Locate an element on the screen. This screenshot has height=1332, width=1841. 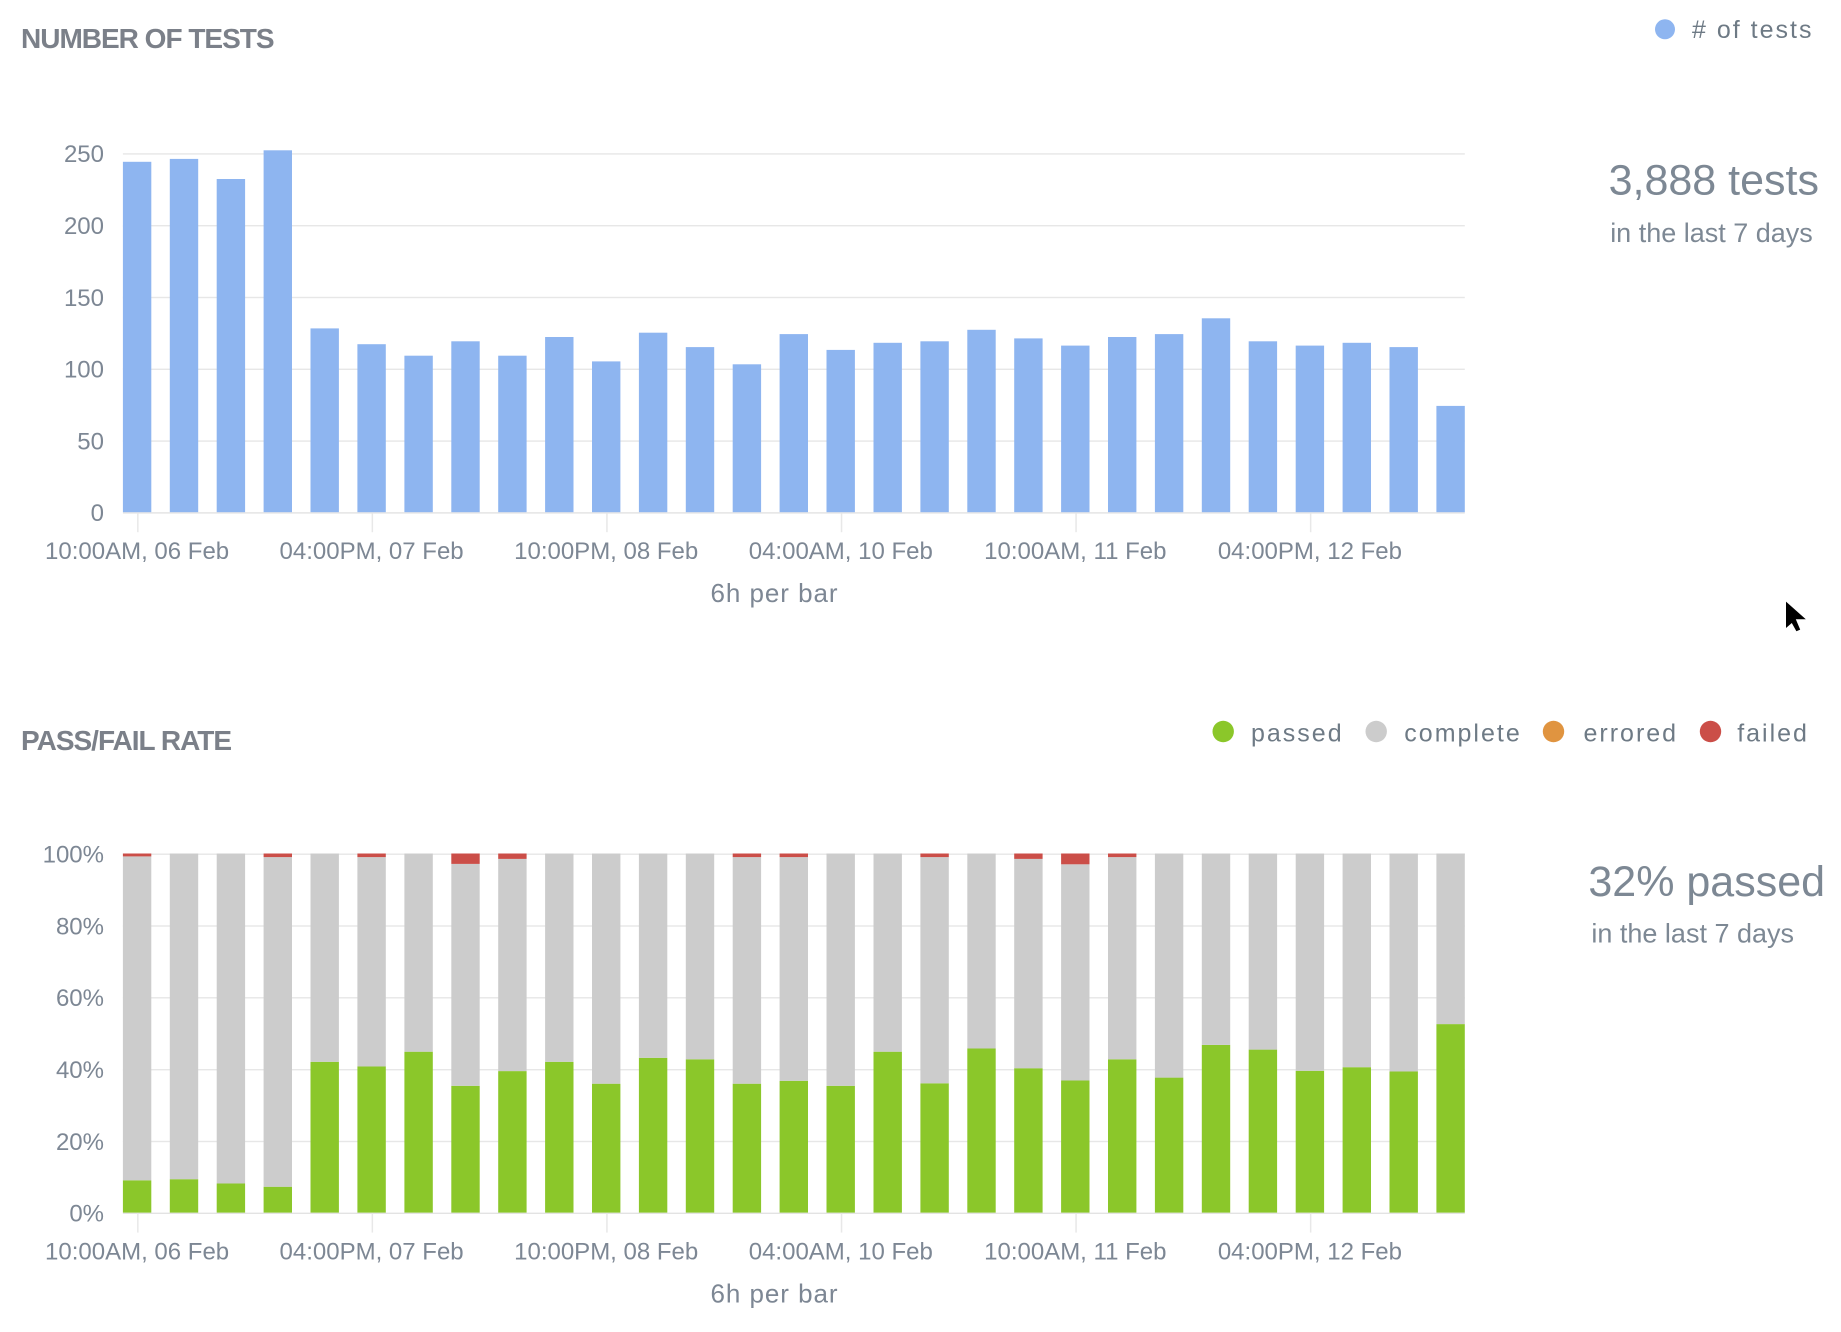
svg-text: 200 is located at coordinates (84, 226).